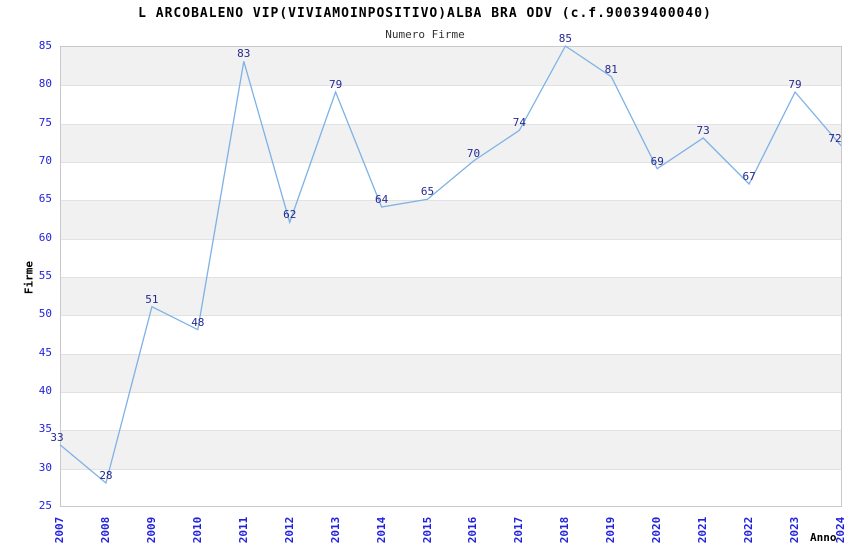 This screenshot has width=850, height=550. I want to click on data-point-label: 48, so click(198, 322).